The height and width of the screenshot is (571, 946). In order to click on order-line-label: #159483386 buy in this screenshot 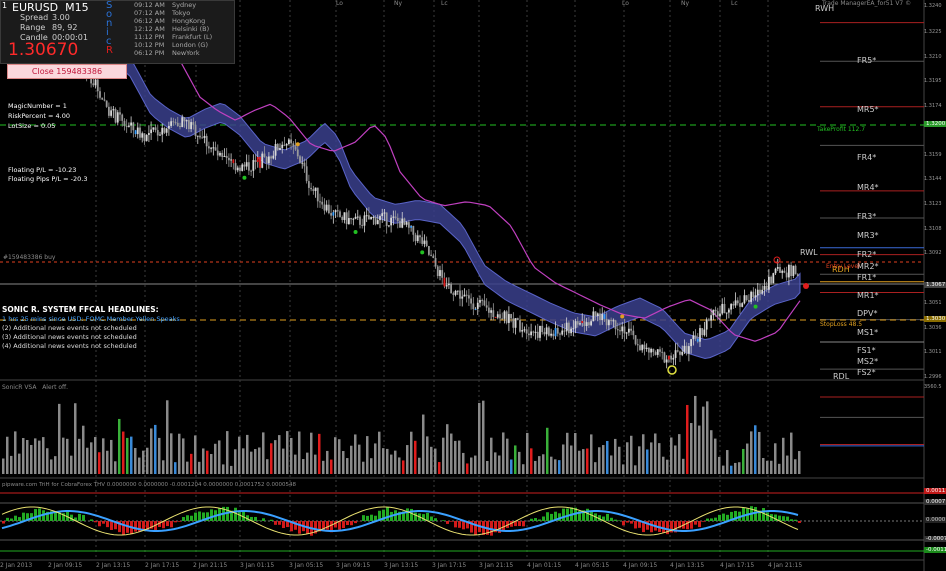, I will do `click(29, 257)`.